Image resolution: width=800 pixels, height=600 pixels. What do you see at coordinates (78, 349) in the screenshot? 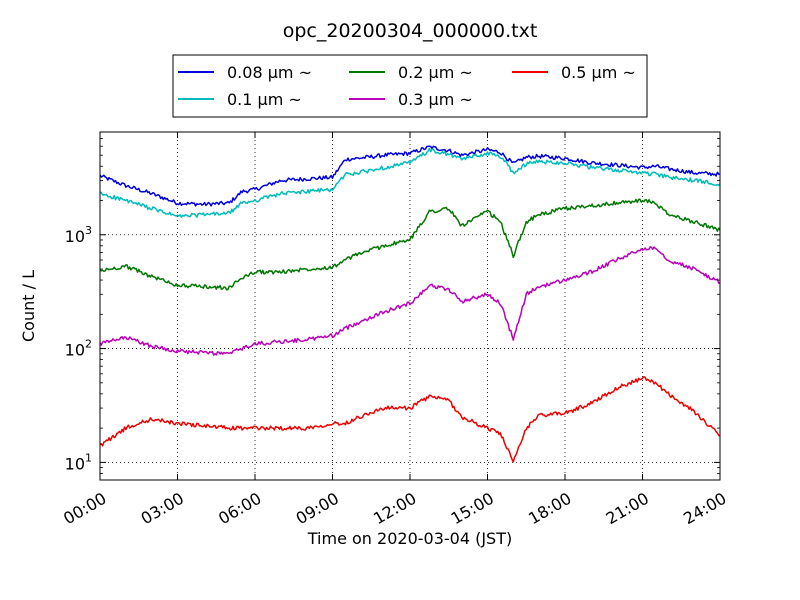
I see `y-tick-label: 10²` at bounding box center [78, 349].